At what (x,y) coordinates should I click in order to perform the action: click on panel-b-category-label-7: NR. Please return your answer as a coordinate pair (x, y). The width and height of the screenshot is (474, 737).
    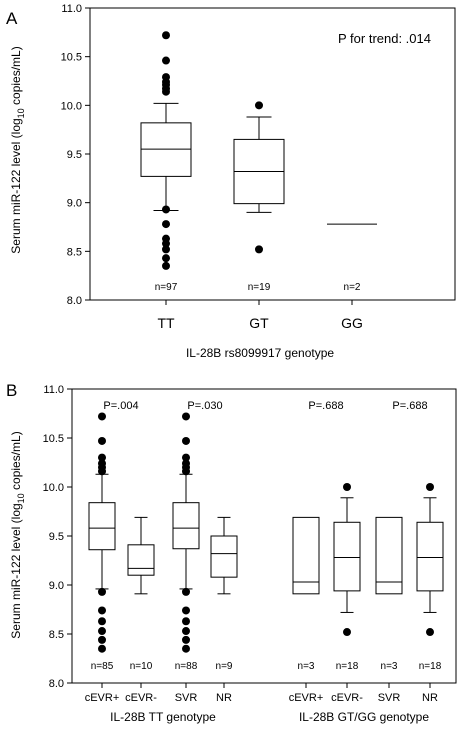
    Looking at the image, I should click on (430, 698).